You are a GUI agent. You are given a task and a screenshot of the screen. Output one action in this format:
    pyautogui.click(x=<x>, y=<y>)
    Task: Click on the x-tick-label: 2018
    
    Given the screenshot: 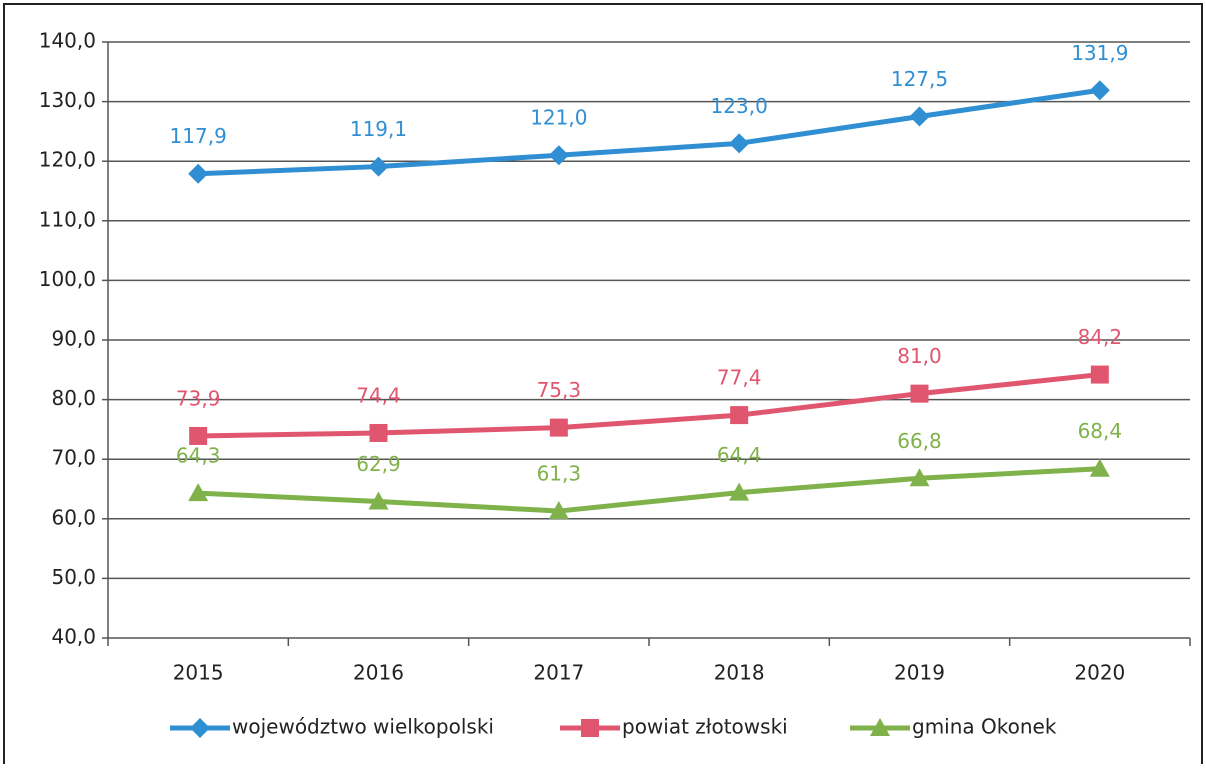 What is the action you would take?
    pyautogui.click(x=739, y=673)
    